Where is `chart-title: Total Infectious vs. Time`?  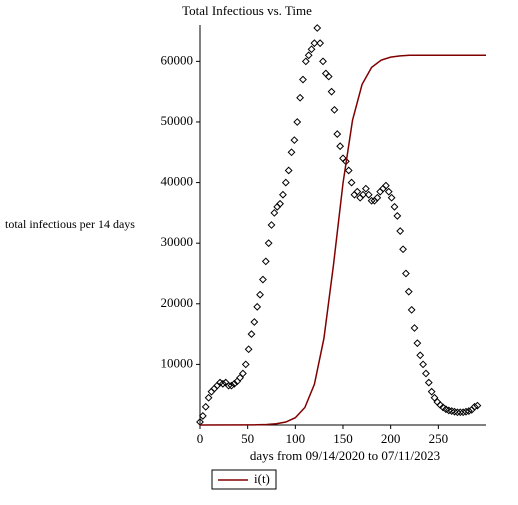 chart-title: Total Infectious vs. Time is located at coordinates (247, 10).